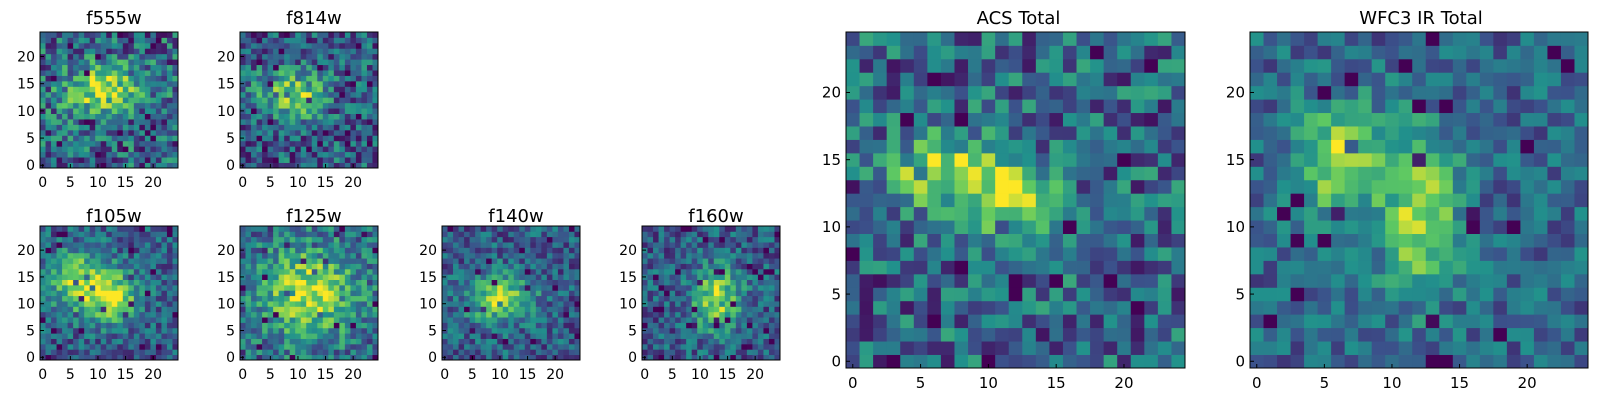 This screenshot has height=400, width=1600. What do you see at coordinates (921, 383) in the screenshot?
I see `x-tick-label: 5` at bounding box center [921, 383].